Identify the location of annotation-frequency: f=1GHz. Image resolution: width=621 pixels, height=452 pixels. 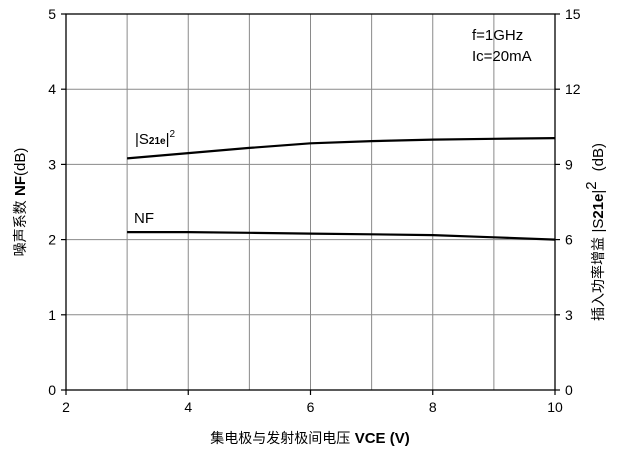
(497, 35).